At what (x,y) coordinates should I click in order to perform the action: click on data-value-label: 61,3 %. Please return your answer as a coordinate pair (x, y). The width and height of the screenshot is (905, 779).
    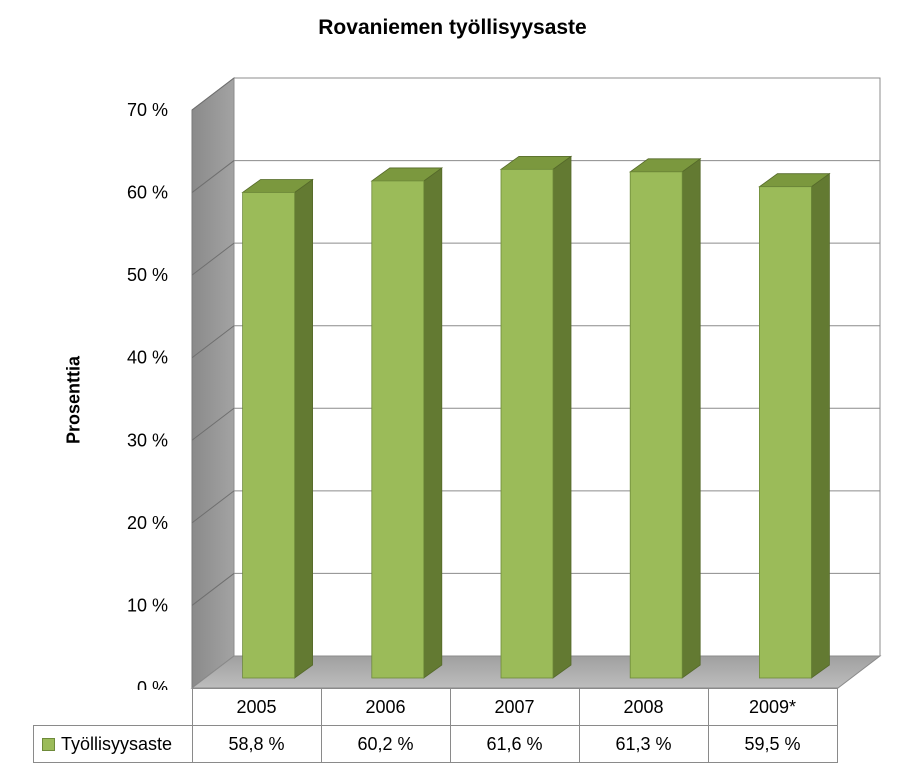
    Looking at the image, I should click on (643, 744).